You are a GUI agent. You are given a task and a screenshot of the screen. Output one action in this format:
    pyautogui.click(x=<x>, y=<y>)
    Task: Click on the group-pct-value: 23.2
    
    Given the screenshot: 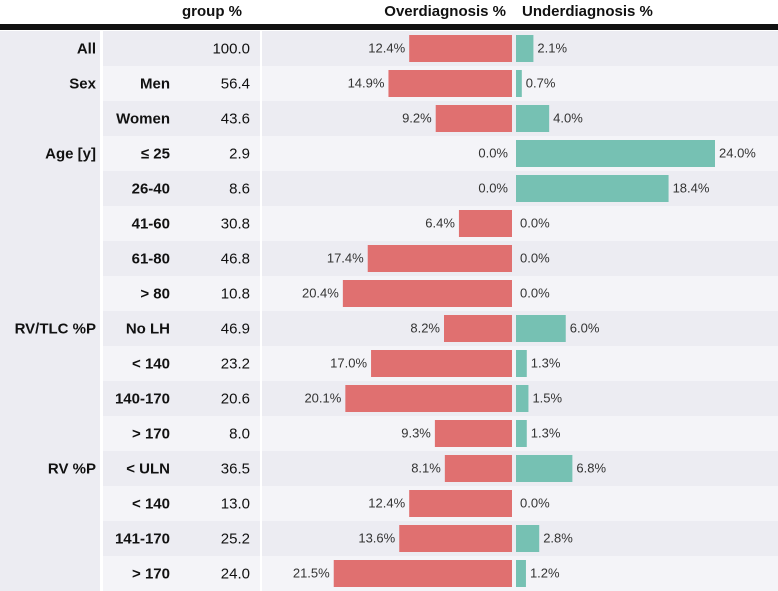 What is the action you would take?
    pyautogui.click(x=235, y=364)
    